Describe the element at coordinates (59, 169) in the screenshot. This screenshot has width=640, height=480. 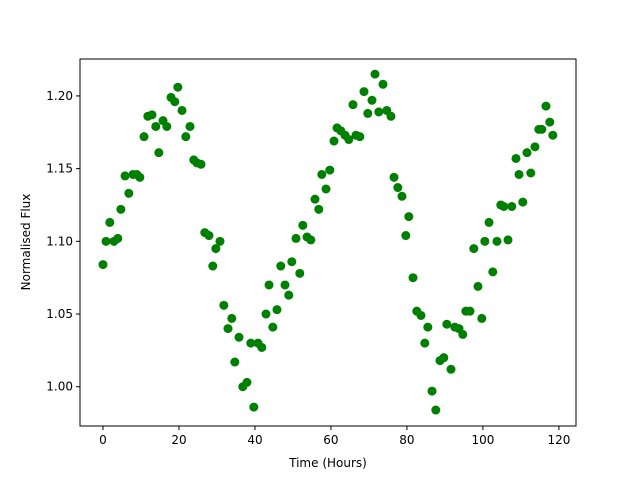
I see `y-tick-label: 1.15` at that location.